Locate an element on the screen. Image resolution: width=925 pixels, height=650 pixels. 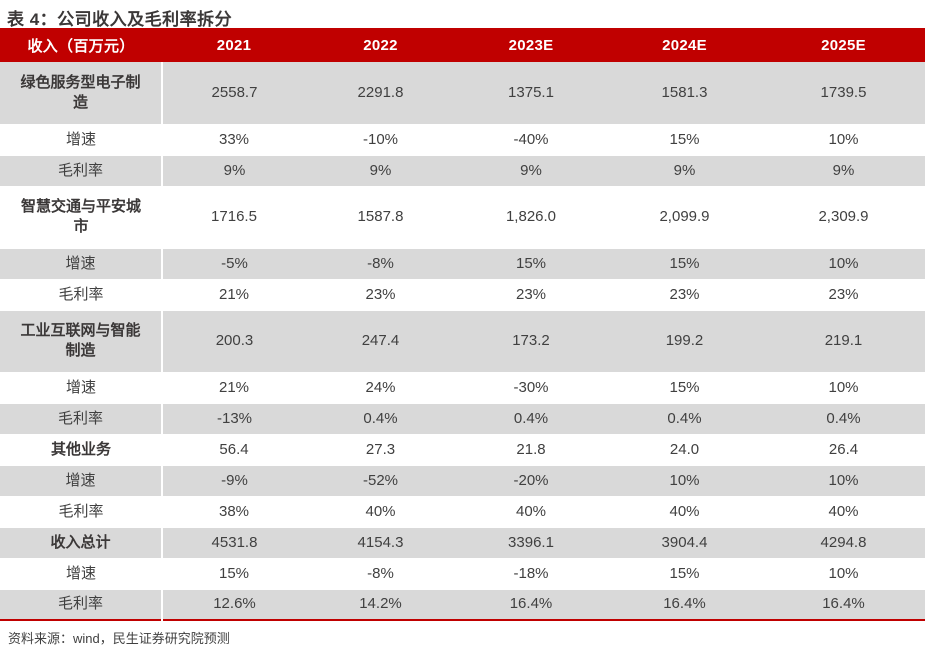
value-cell: 27.3 is located at coordinates (380, 450).